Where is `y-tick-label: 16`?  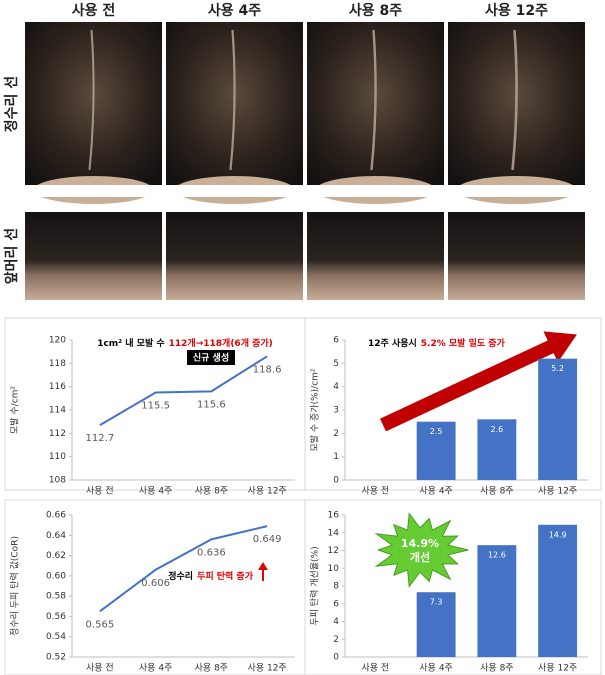 y-tick-label: 16 is located at coordinates (334, 516).